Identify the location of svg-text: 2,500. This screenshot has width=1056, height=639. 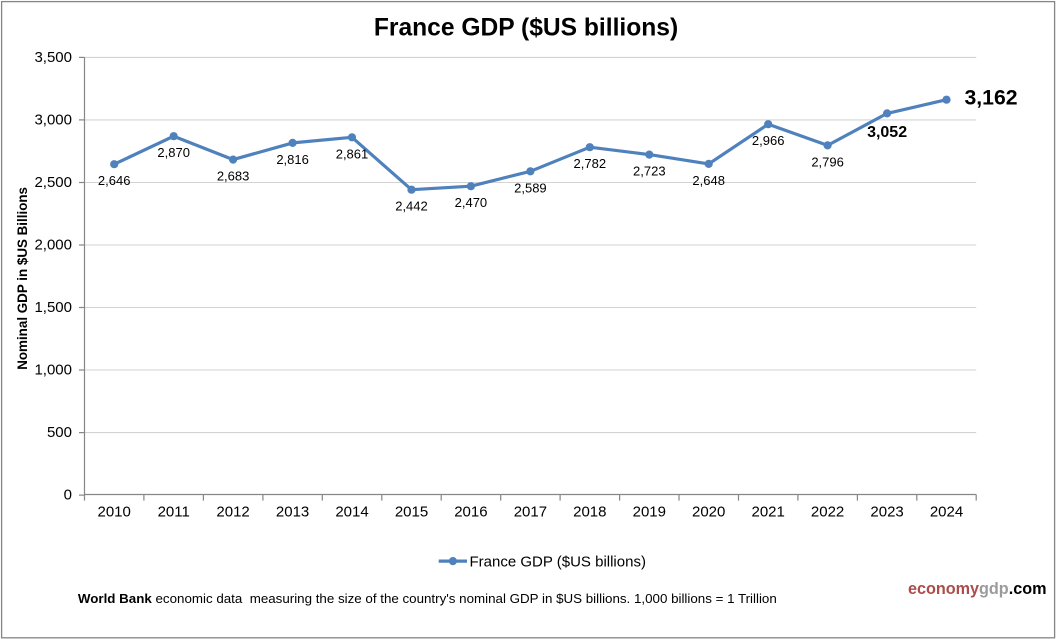
(53, 182).